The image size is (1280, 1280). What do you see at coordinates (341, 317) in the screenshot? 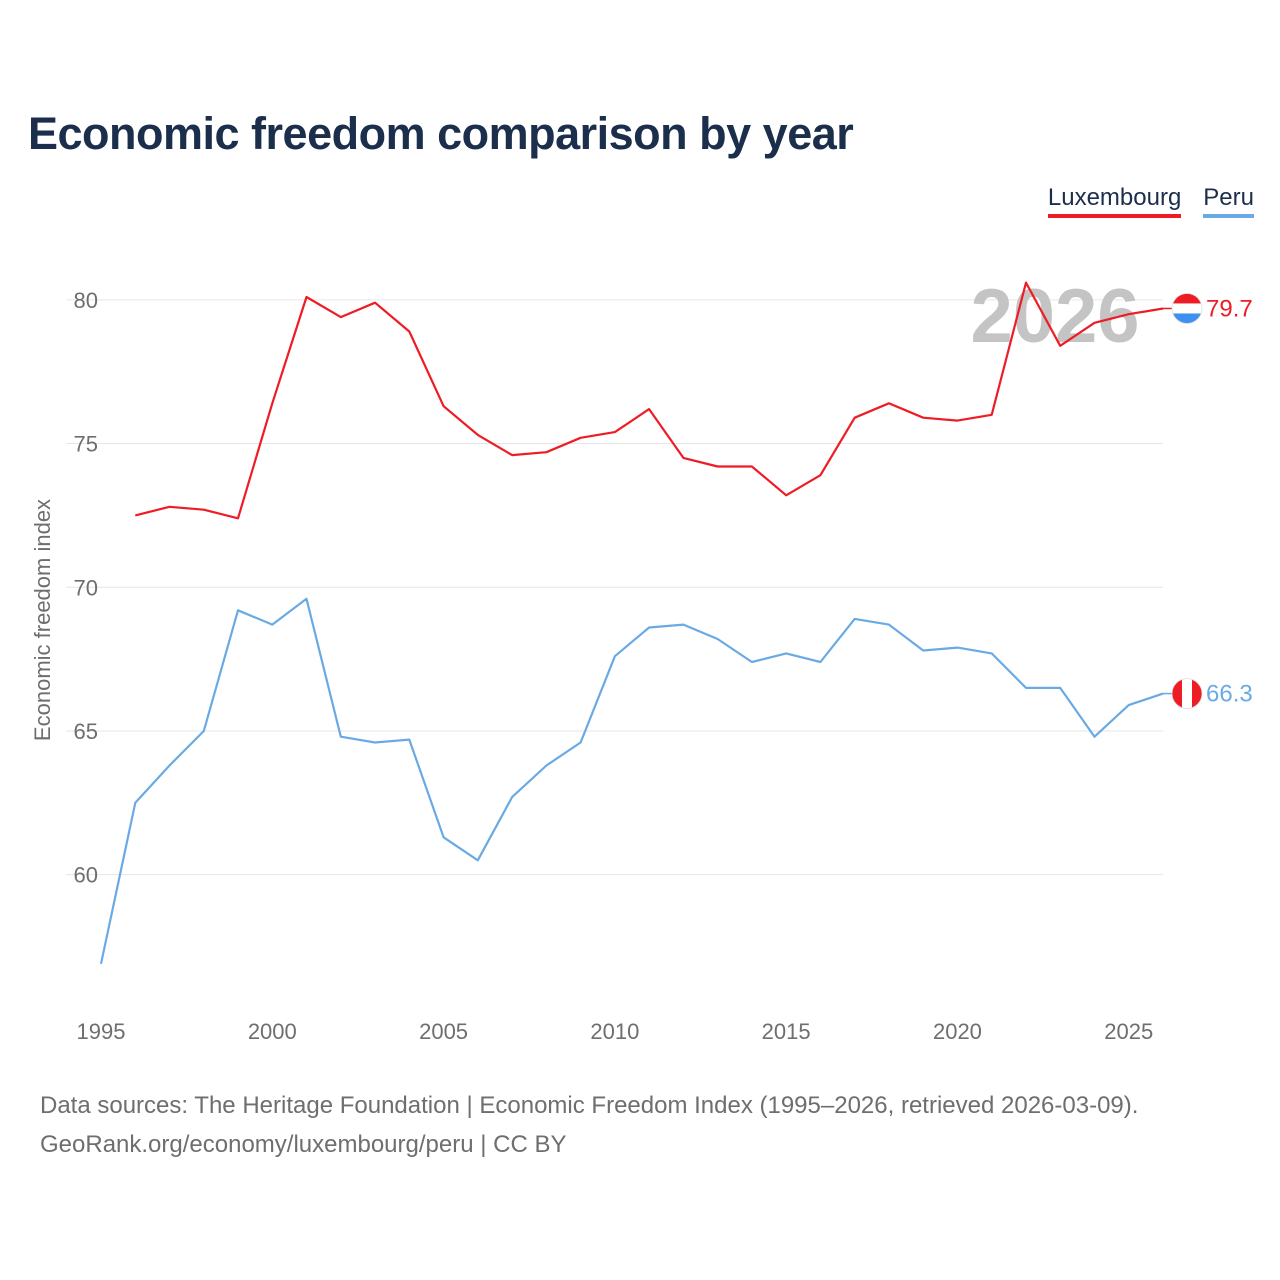
I see `point-luxembourg-2002` at bounding box center [341, 317].